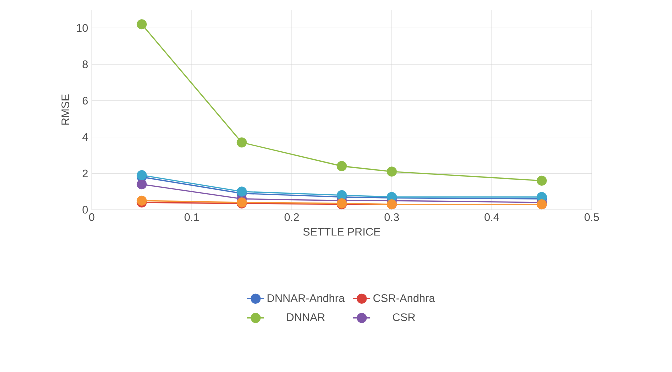 This screenshot has height=372, width=672. I want to click on y-tick-label: 4, so click(85, 138).